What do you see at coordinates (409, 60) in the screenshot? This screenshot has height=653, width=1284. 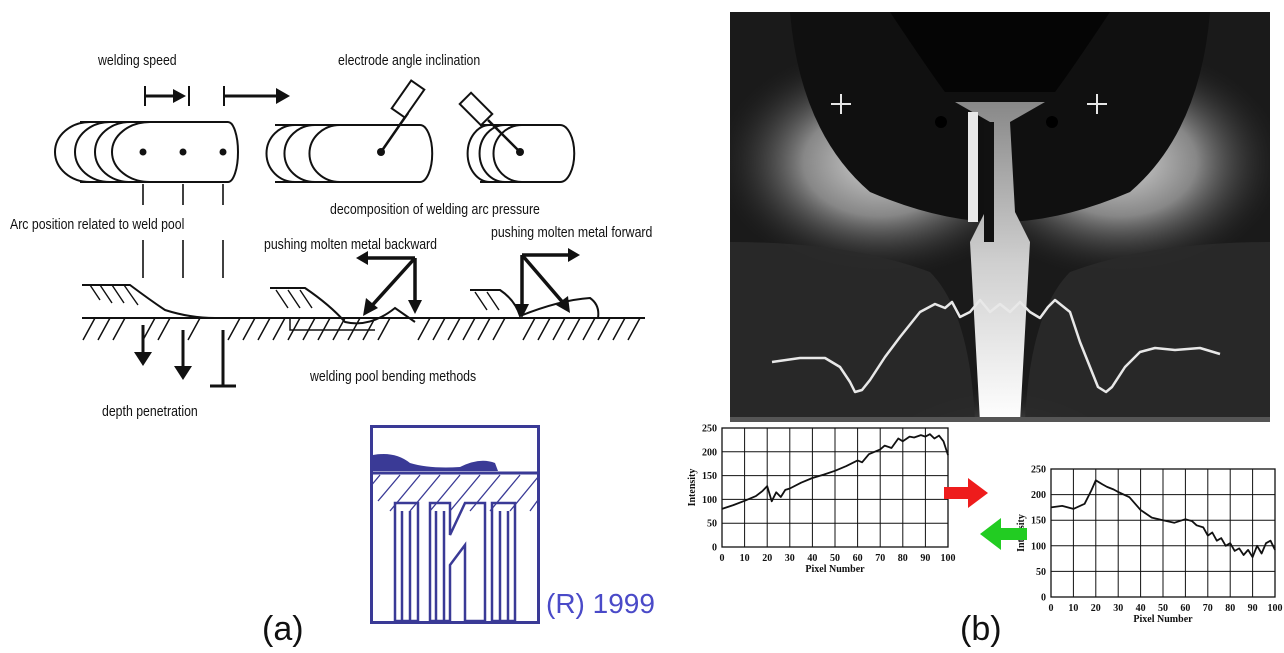 I see `electrode-angle-label: electrode angle inclination` at bounding box center [409, 60].